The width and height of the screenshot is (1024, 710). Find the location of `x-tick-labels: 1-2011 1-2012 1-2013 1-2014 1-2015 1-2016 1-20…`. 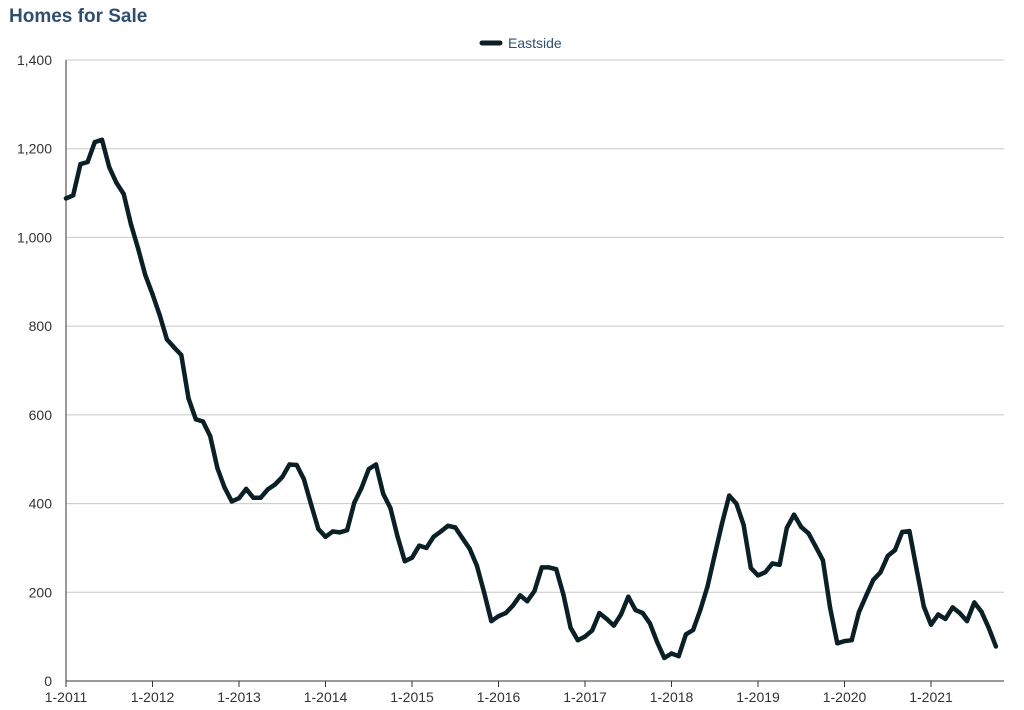

x-tick-labels: 1-2011 1-2012 1-2013 1-2014 1-2015 1-2016 1-20… is located at coordinates (499, 697).